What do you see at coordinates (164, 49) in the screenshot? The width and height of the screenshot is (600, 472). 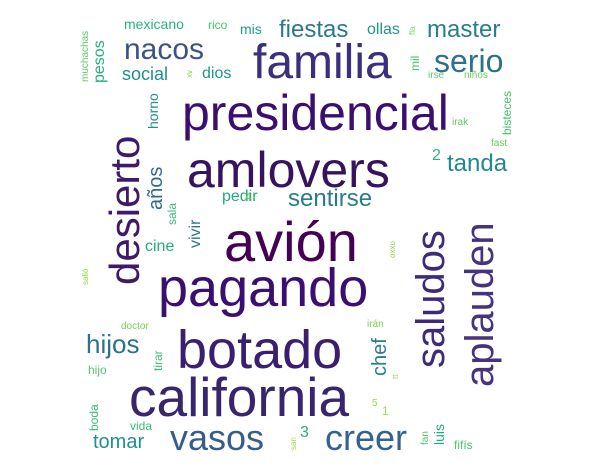 I see `word-nacos: nacos` at bounding box center [164, 49].